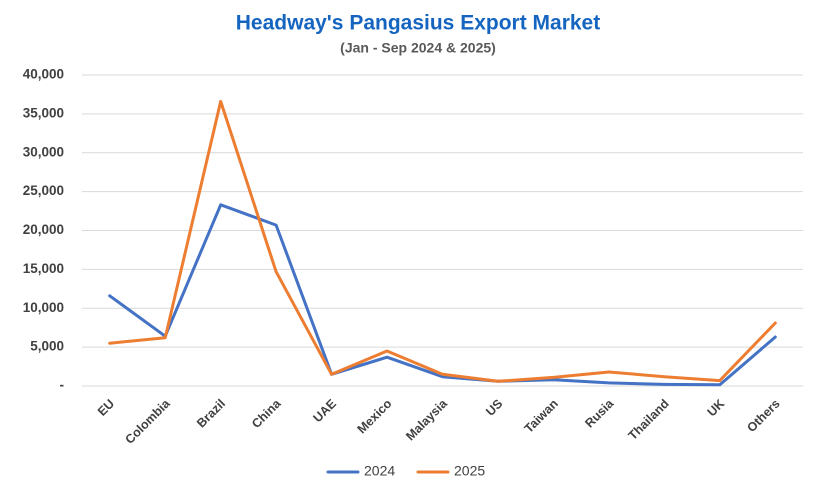 The image size is (816, 490). I want to click on legend-label: 2025, so click(469, 471).